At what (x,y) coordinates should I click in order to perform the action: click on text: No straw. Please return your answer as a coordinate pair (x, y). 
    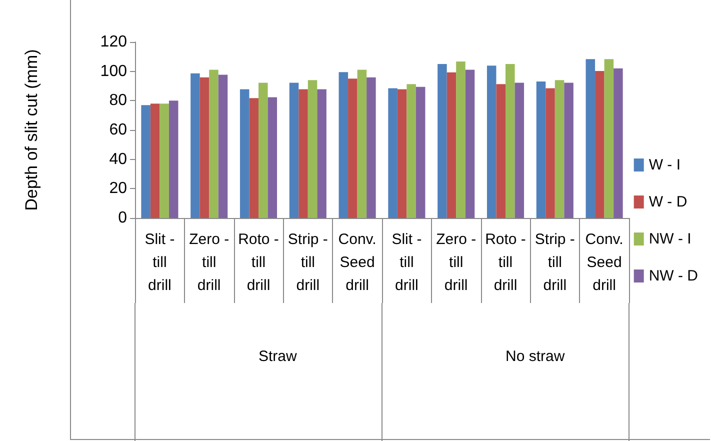
    Looking at the image, I should click on (535, 356).